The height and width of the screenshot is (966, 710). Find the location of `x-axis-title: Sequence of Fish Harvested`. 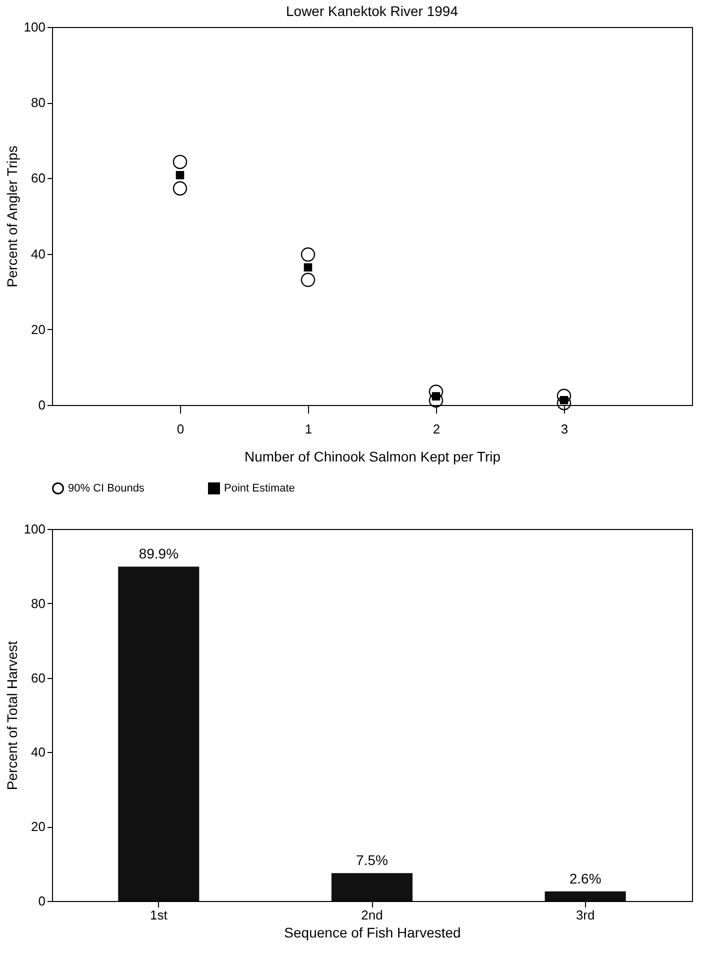

x-axis-title: Sequence of Fish Harvested is located at coordinates (372, 932).